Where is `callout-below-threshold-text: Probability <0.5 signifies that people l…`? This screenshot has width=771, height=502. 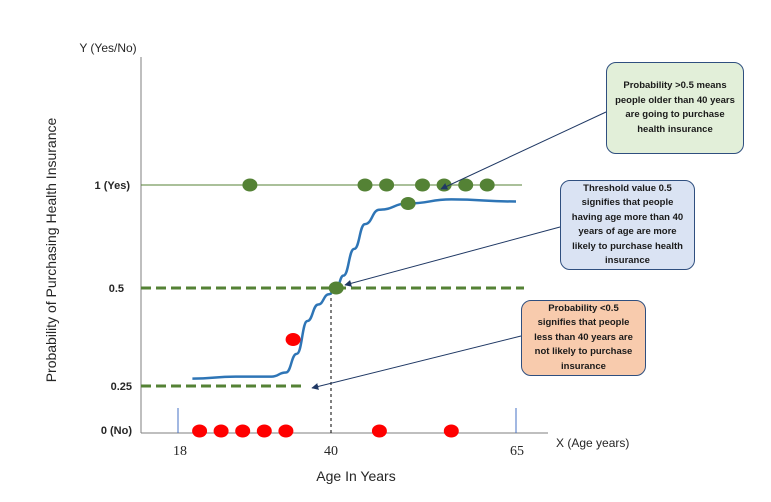
callout-below-threshold-text: Probability <0.5 signifies that people l… is located at coordinates (583, 337).